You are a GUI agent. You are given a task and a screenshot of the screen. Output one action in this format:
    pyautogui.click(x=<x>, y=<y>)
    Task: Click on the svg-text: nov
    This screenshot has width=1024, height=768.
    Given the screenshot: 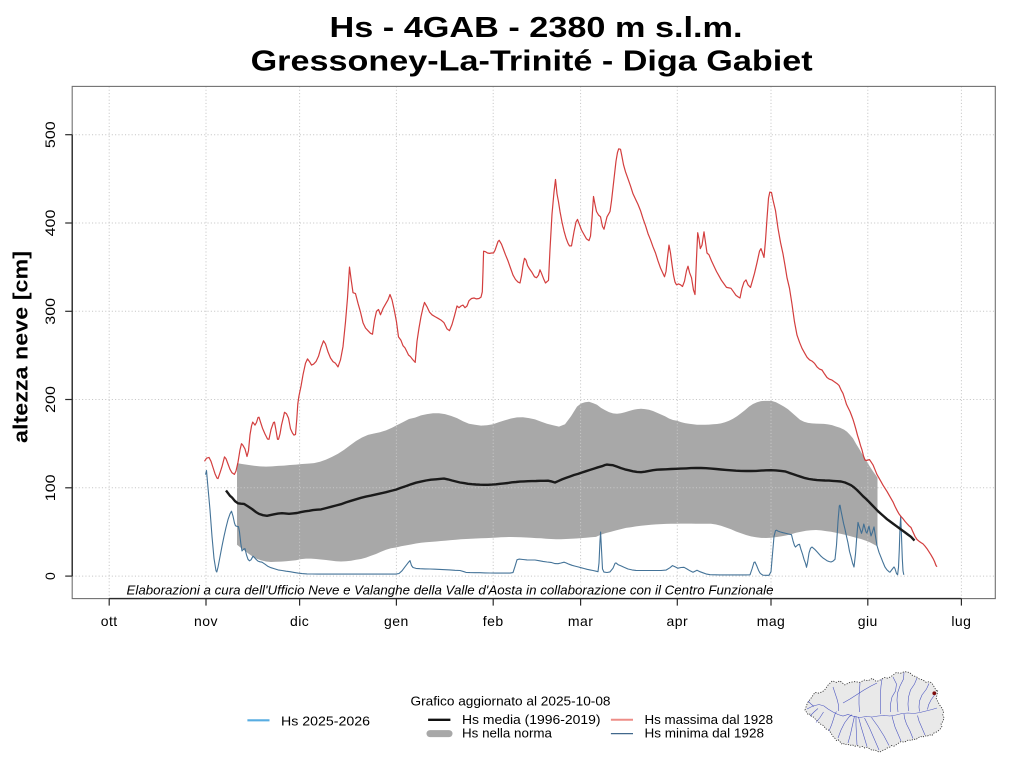 What is the action you would take?
    pyautogui.click(x=206, y=621)
    